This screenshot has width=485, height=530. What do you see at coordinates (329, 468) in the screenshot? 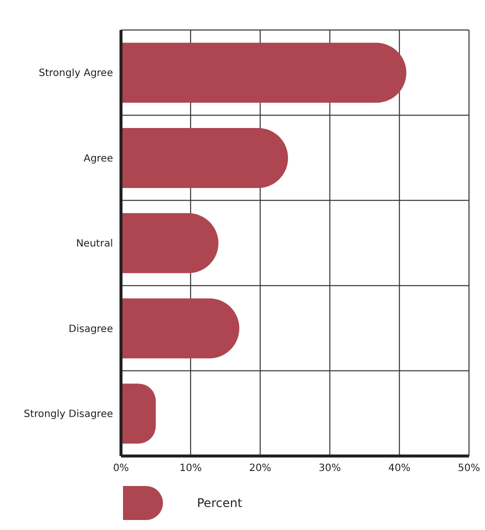
I see `x-tick-label: 30%` at bounding box center [329, 468].